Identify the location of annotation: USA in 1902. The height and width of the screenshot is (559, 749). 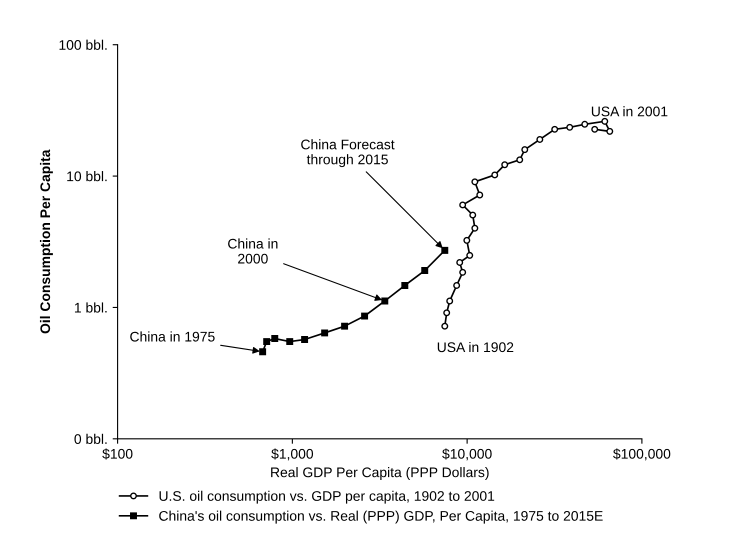
(476, 347).